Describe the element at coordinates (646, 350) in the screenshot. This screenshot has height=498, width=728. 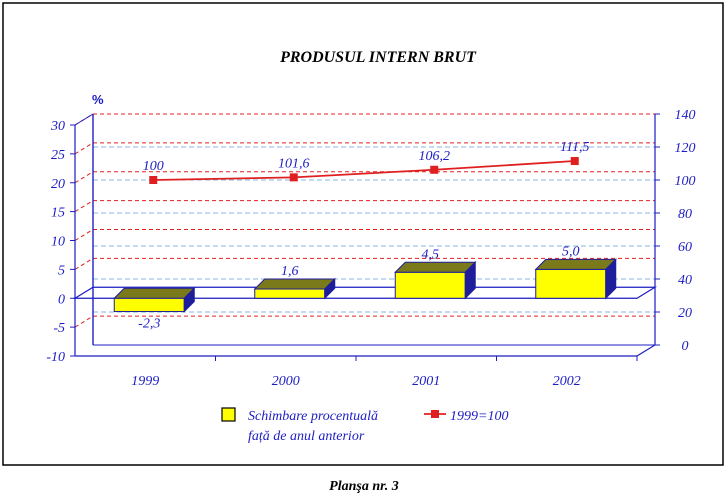
I see `floor-right-edge` at that location.